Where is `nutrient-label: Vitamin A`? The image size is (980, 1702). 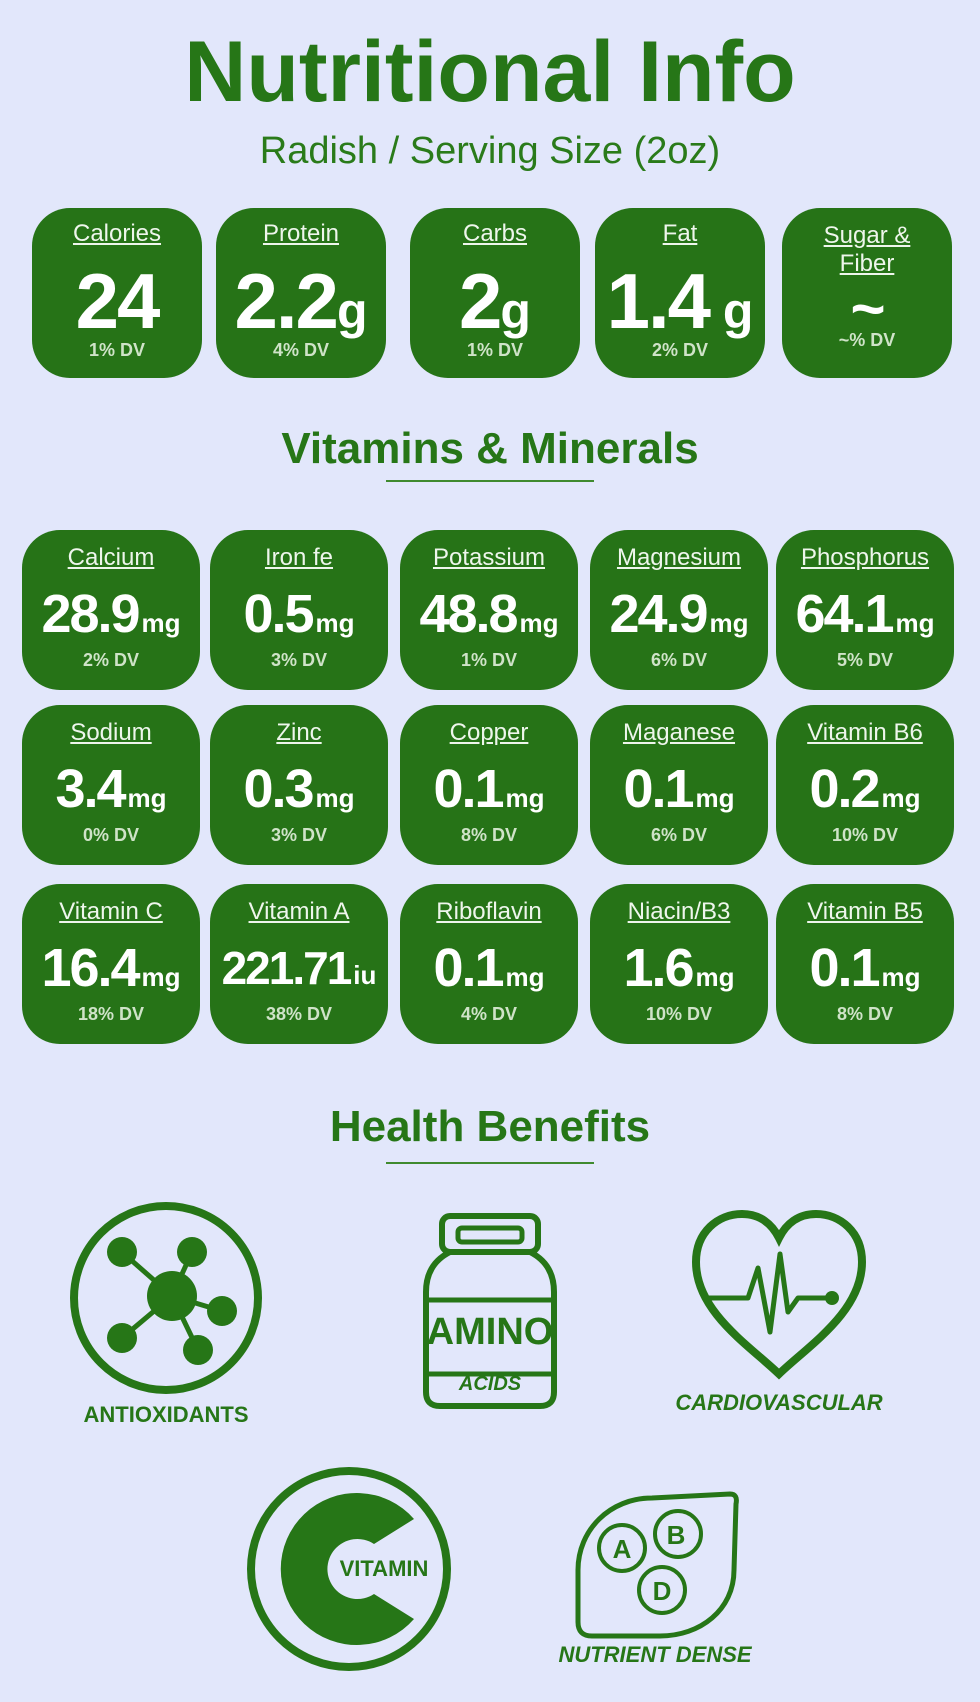
nutrient-label: Vitamin A is located at coordinates (299, 911).